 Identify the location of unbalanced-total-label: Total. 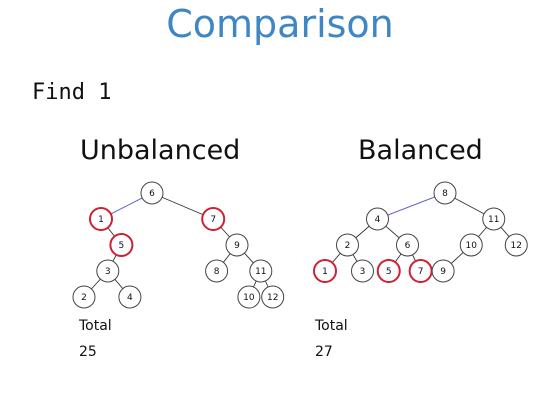
(95, 326).